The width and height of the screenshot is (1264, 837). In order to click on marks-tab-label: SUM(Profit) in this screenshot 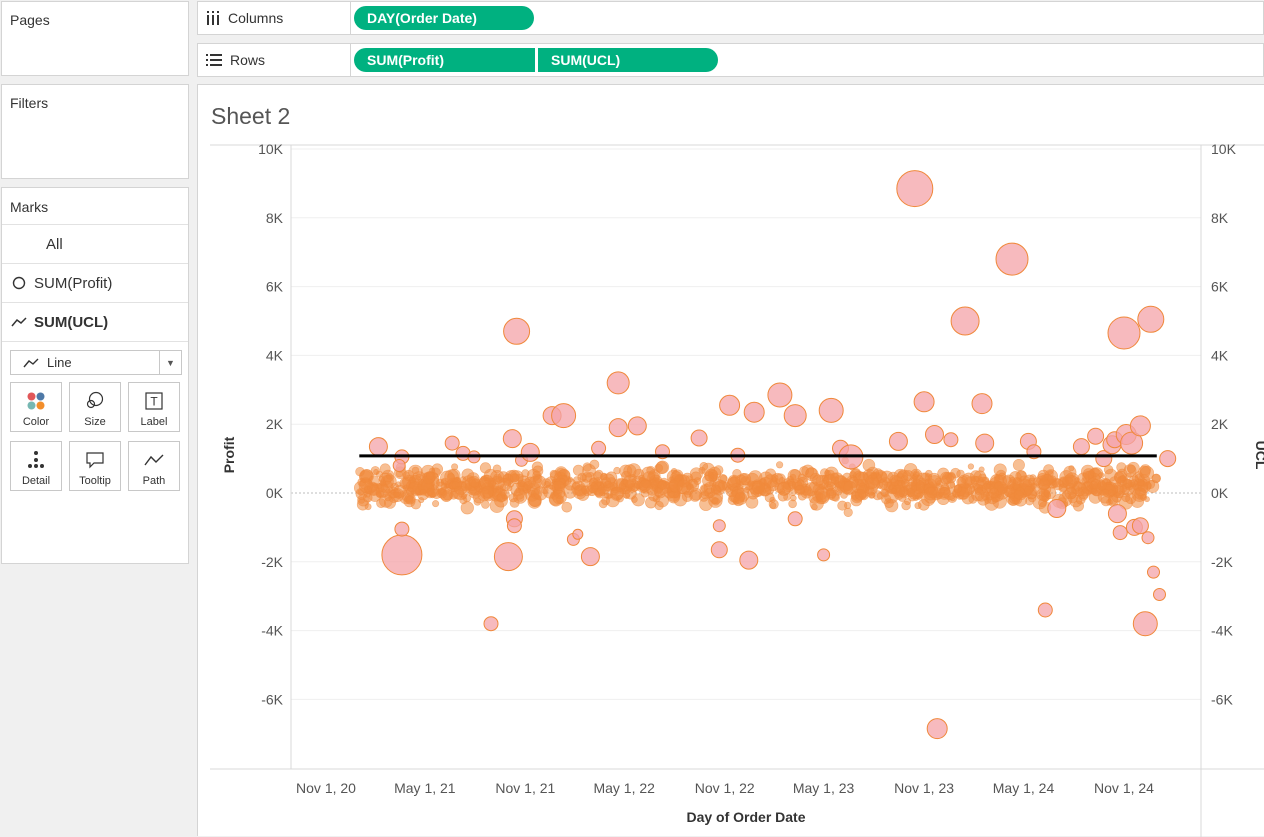, I will do `click(73, 283)`.